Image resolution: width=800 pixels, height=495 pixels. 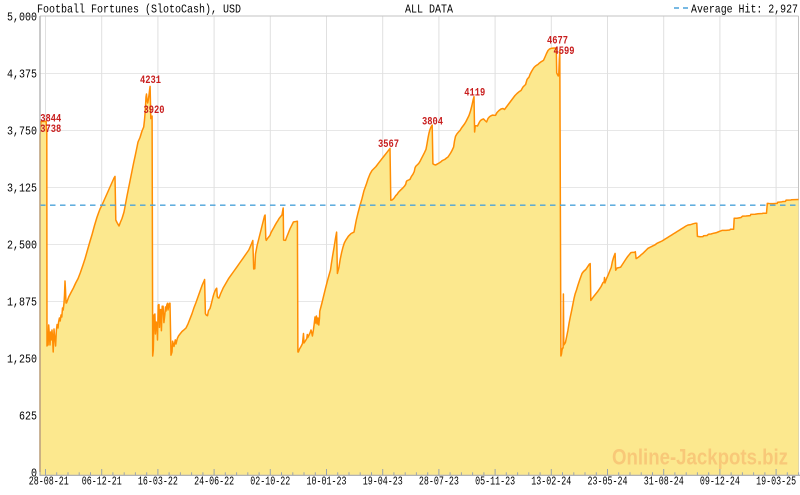 What do you see at coordinates (22, 246) in the screenshot?
I see `svg-text: 2,500` at bounding box center [22, 246].